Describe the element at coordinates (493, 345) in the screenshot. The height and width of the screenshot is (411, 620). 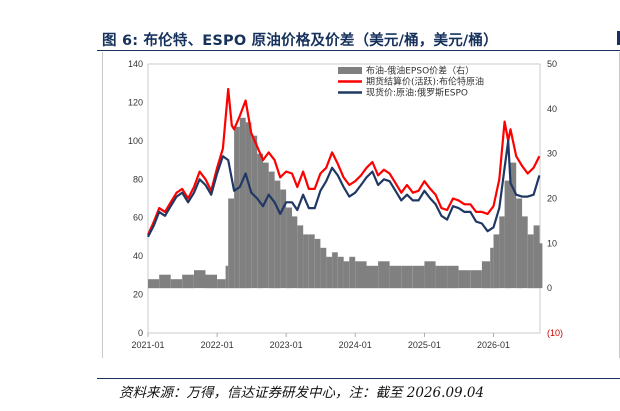
I see `x-tick-label: 2026-01` at that location.